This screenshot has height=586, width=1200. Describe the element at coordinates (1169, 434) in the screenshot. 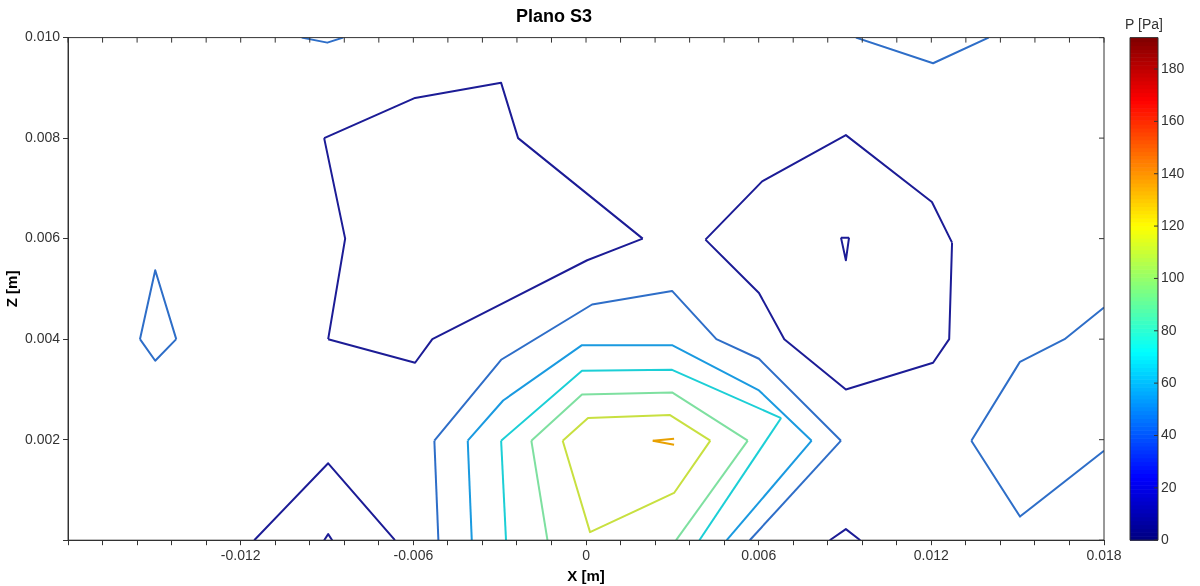

I see `color-bar-label: 40` at that location.